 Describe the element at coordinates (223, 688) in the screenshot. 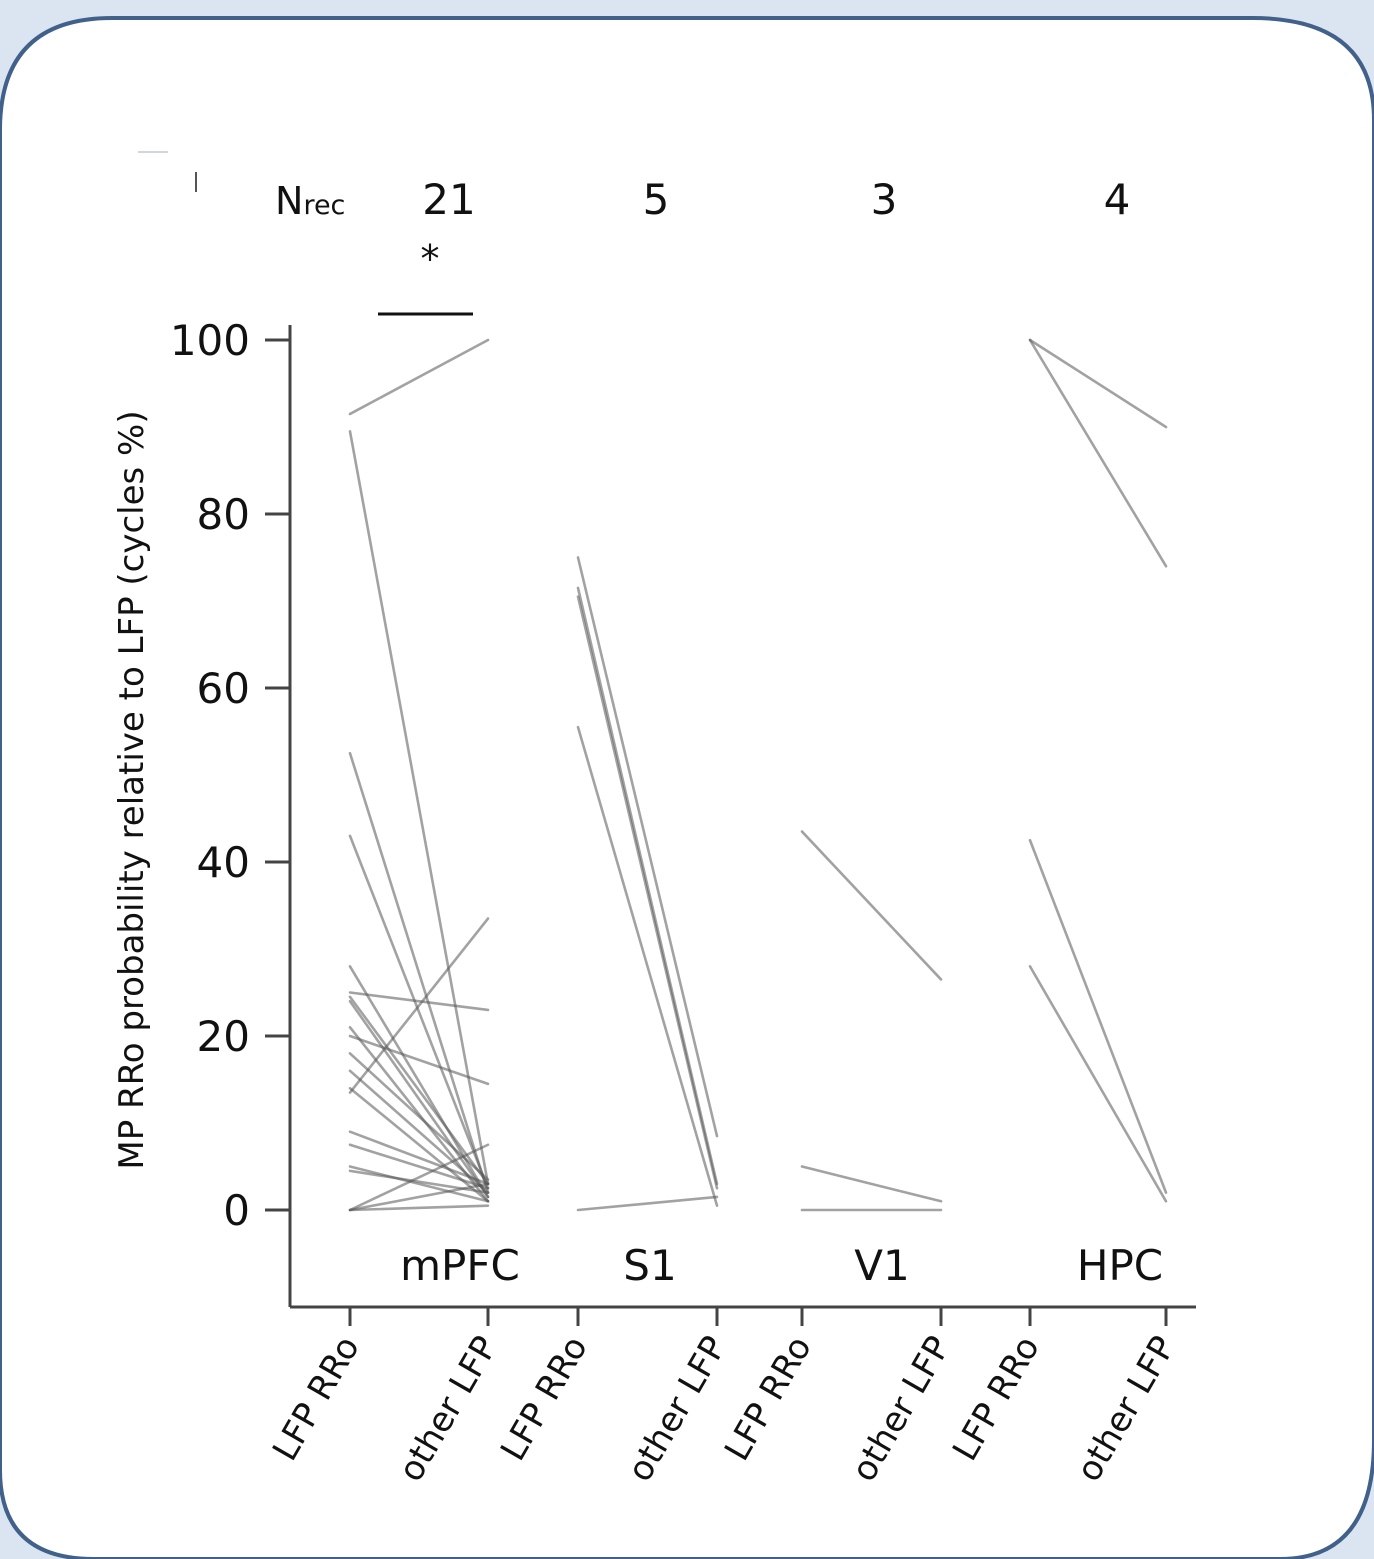

I see `y-tick-label: 60` at that location.